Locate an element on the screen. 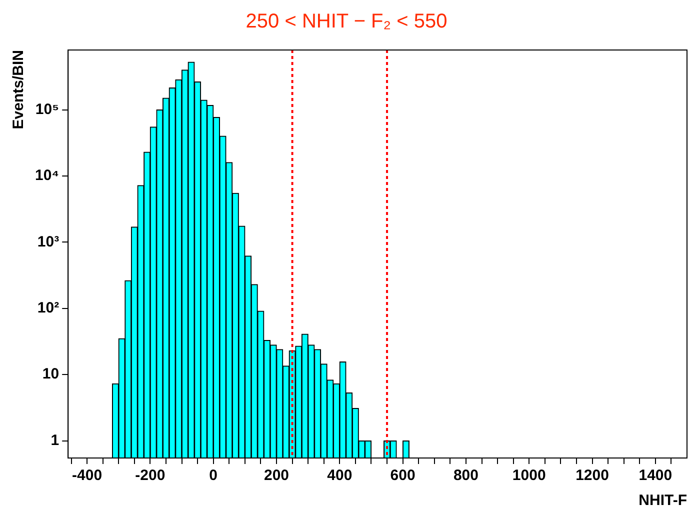 This screenshot has width=689, height=514. y-tick-label: 10³ is located at coordinates (48, 241).